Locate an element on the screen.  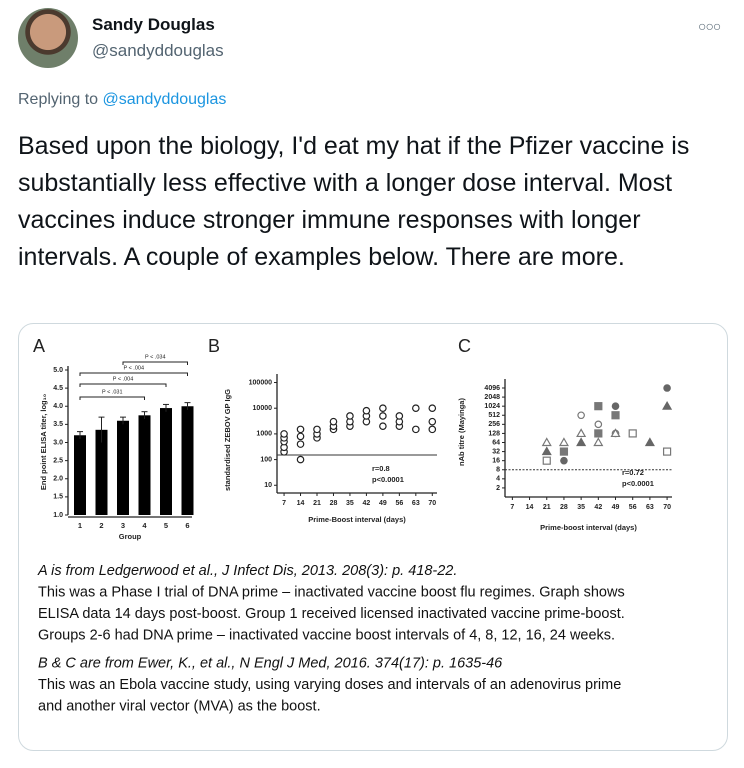
y-tick-label: 10000 is located at coordinates (263, 408).